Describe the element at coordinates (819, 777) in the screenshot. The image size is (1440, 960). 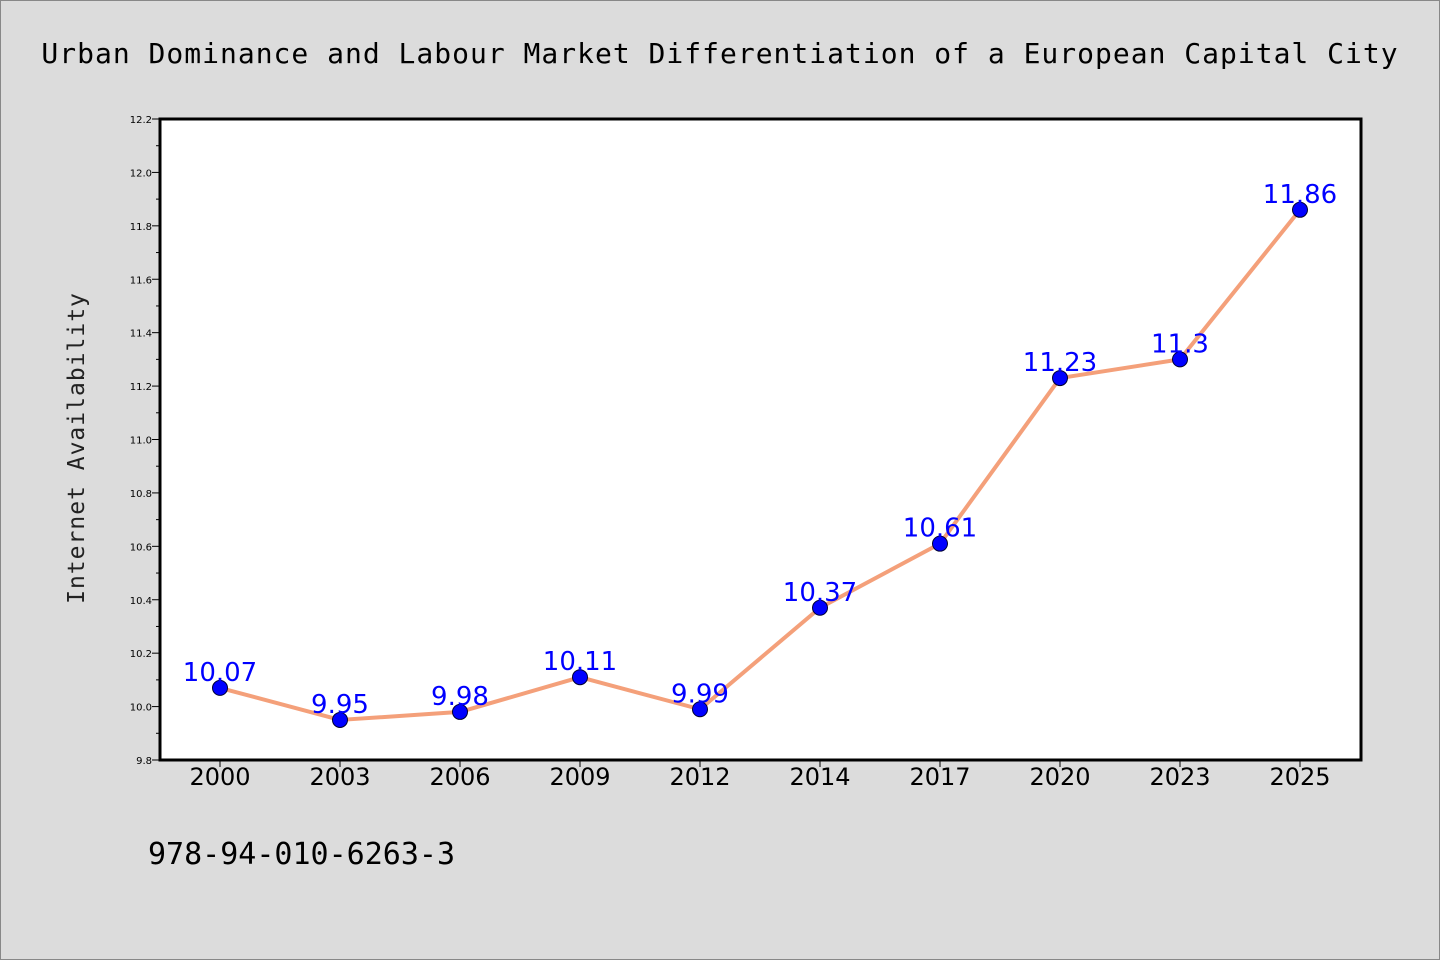
I see `x-tick-label: 2014` at that location.